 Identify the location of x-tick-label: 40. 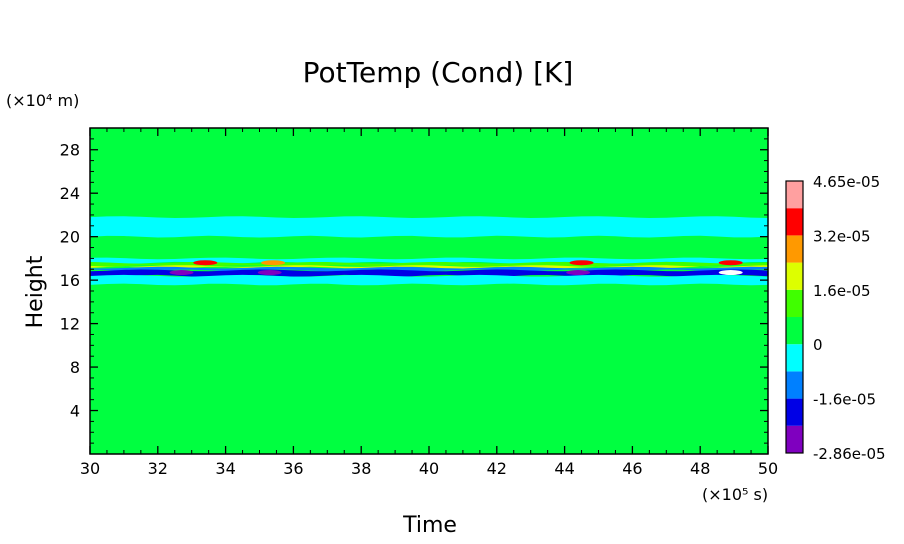
(429, 468).